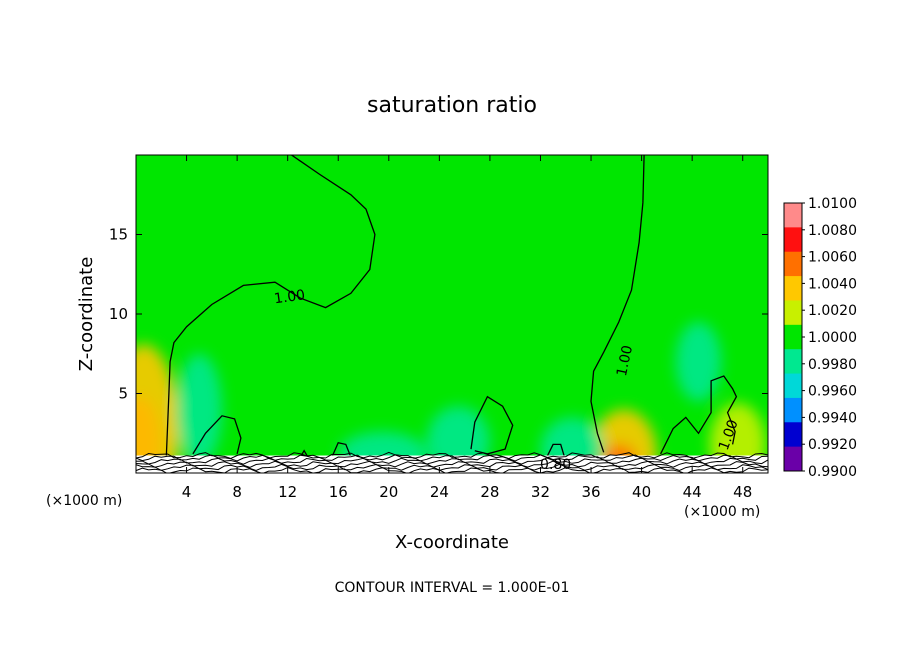 The width and height of the screenshot is (904, 654). I want to click on terrain-band, so click(452, 462).